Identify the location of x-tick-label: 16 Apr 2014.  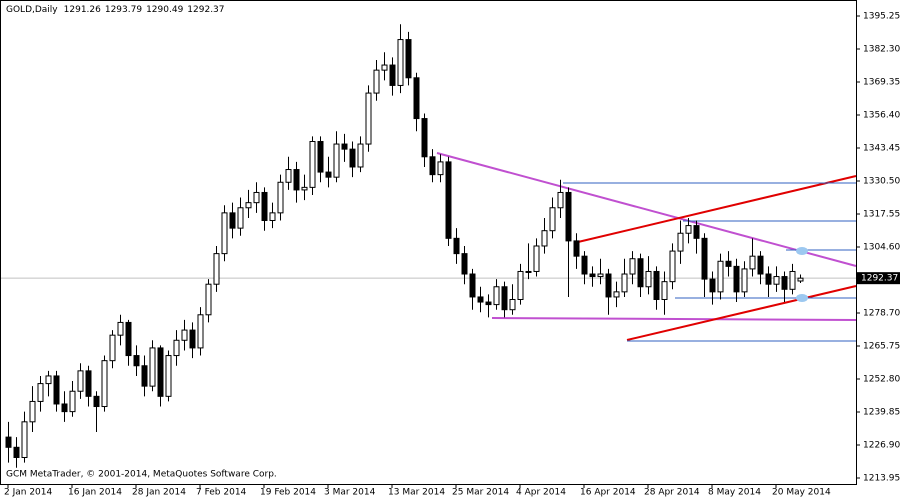
(608, 493).